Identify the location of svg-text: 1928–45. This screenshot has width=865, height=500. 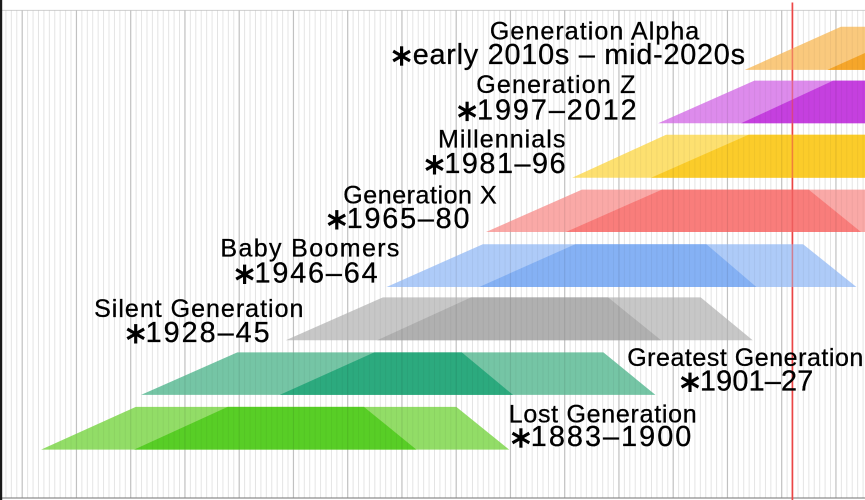
(208, 333).